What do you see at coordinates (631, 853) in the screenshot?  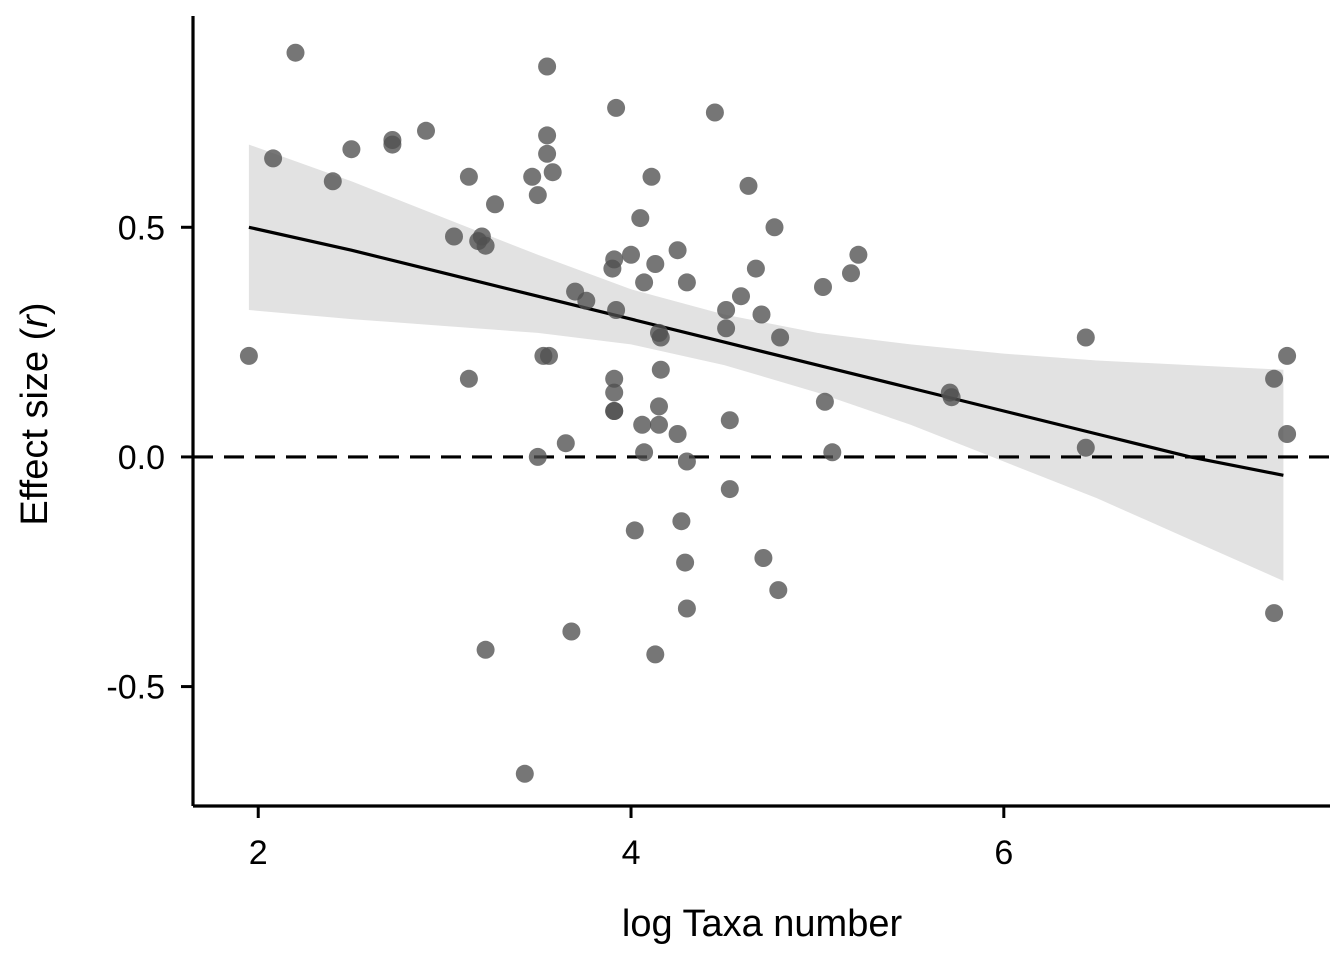 I see `x-tick-label: 4` at bounding box center [631, 853].